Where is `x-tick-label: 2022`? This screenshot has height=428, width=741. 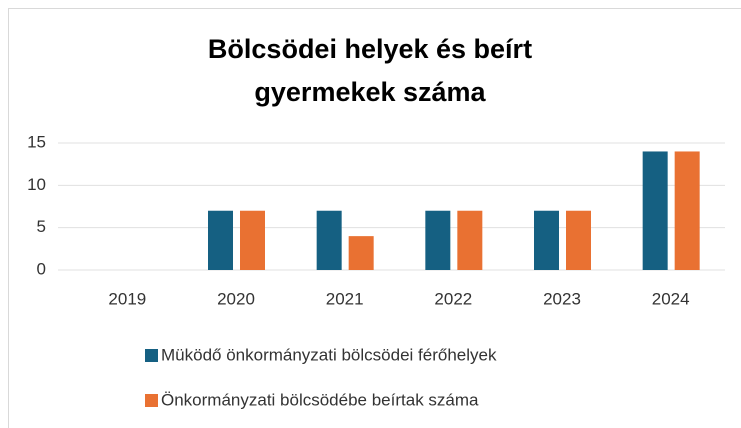 x-tick-label: 2022 is located at coordinates (453, 298).